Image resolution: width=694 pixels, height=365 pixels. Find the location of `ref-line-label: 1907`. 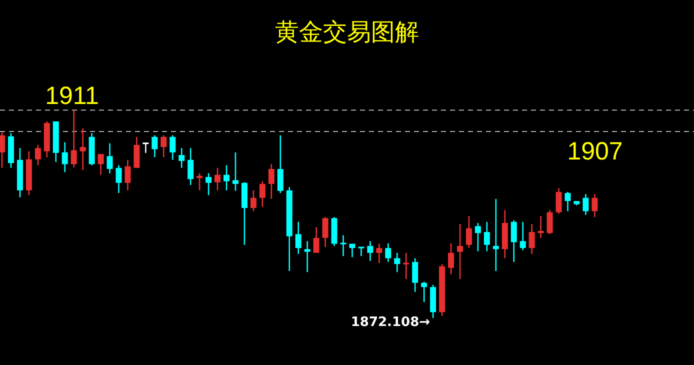

ref-line-label: 1907 is located at coordinates (595, 152).